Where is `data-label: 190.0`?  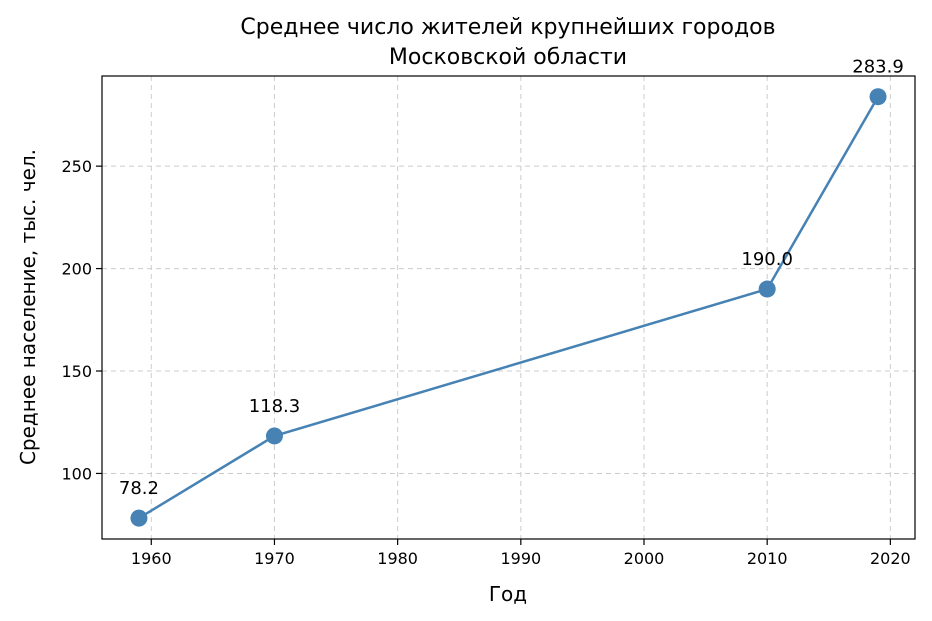
data-label: 190.0 is located at coordinates (767, 259).